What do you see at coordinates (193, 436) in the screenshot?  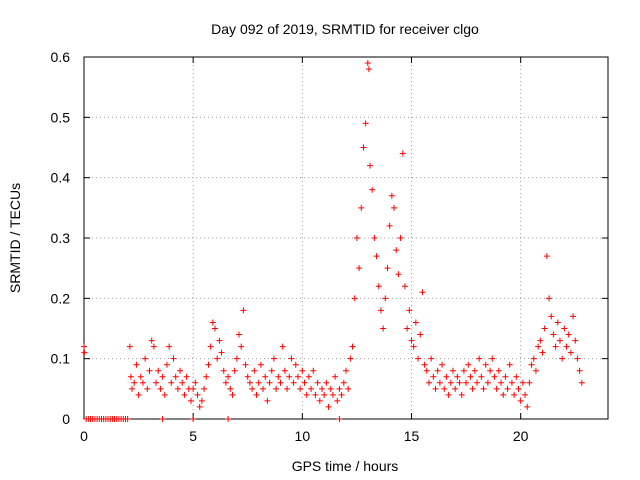 I see `x-tick-label: 5` at bounding box center [193, 436].